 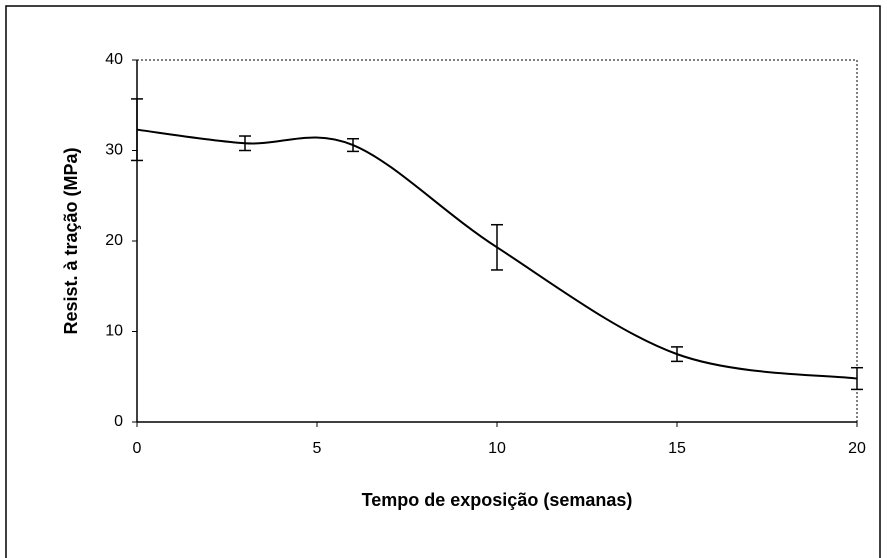 I want to click on y-tick-label: 20, so click(x=114, y=240).